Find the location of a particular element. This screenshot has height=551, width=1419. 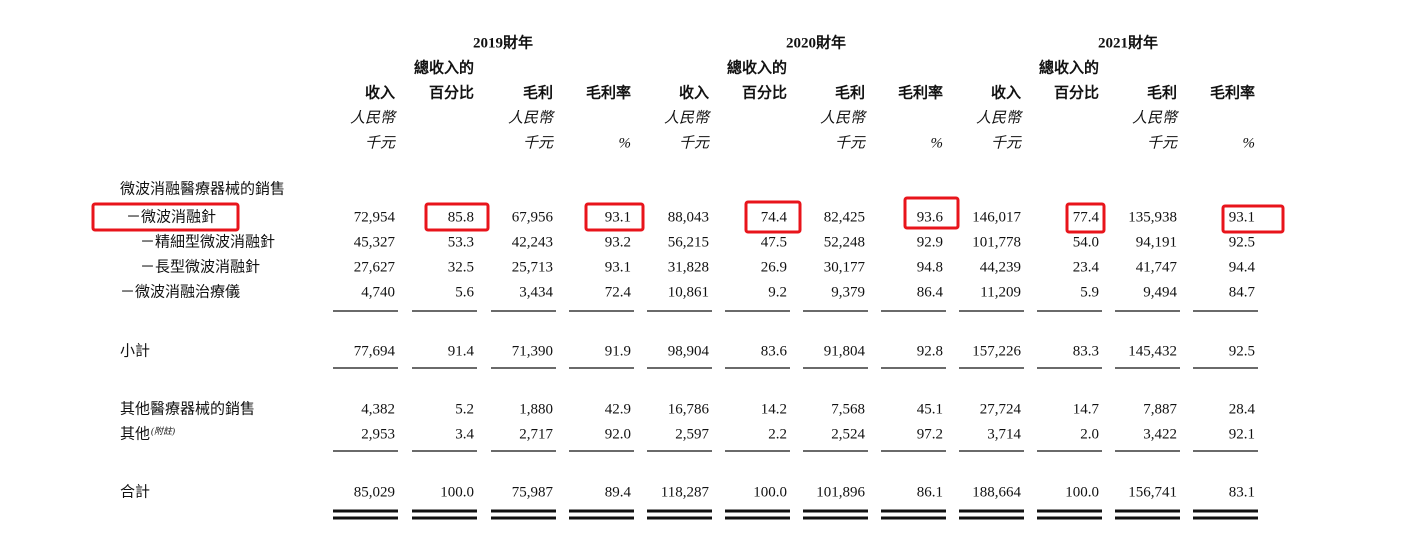

cell-value: 3,422 is located at coordinates (1160, 434).